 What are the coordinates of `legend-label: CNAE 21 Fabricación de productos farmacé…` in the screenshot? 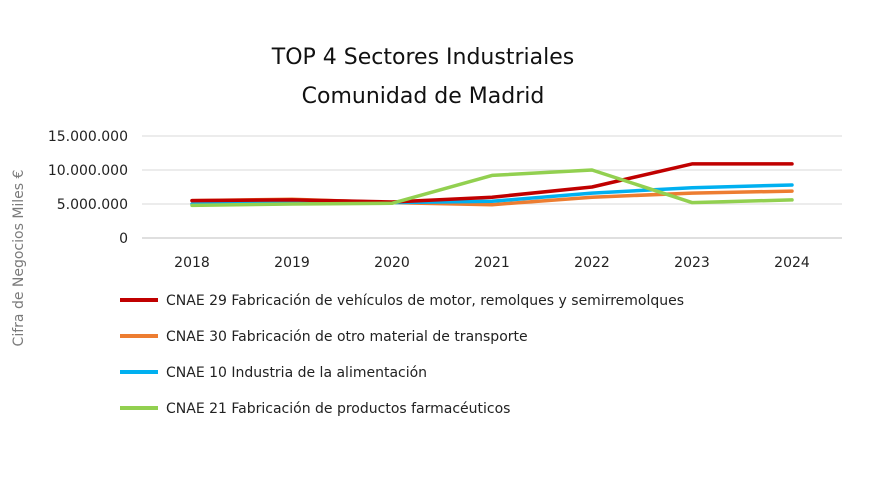 It's located at (338, 409).